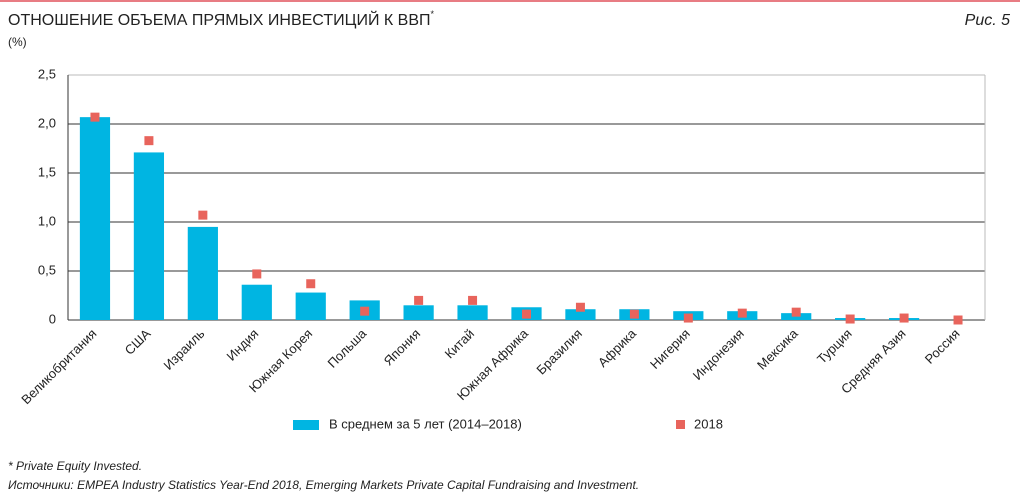  Describe the element at coordinates (47, 73) in the screenshot. I see `y-tick-label: 2,5` at that location.